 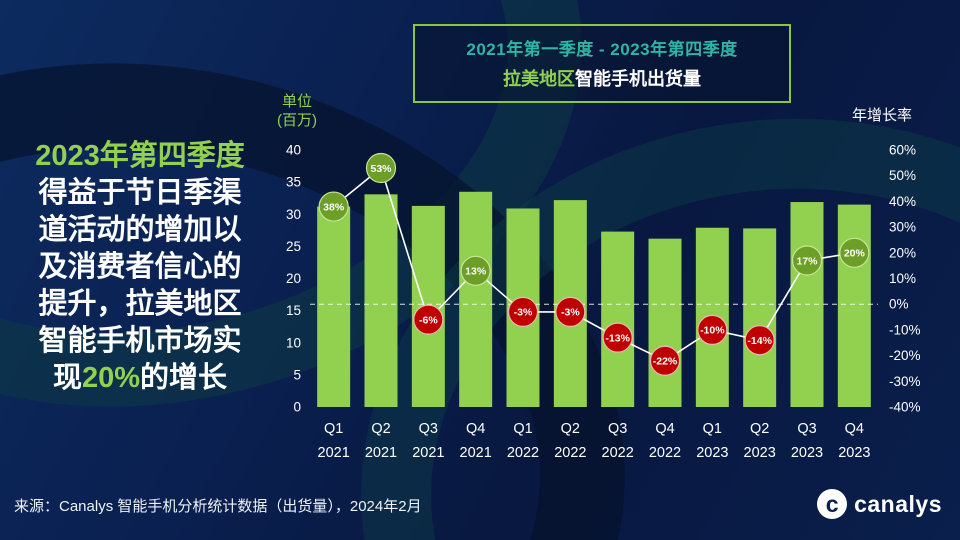 I want to click on summary-line: 提升，拉美地区, so click(x=140, y=304).